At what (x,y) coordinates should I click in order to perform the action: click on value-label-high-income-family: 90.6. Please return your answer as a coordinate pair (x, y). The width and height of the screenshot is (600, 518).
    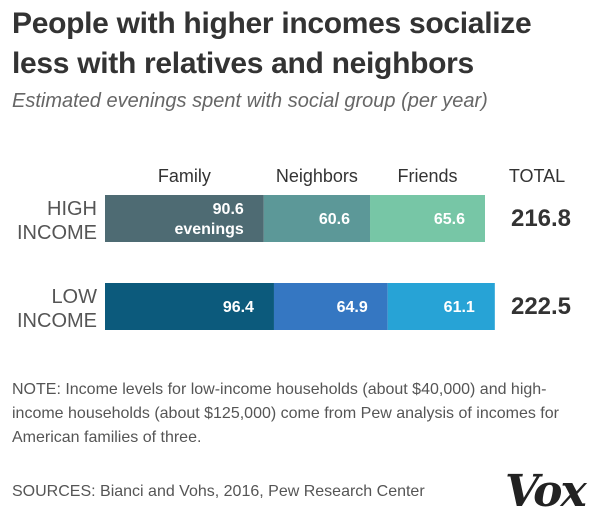
    Looking at the image, I should click on (228, 209).